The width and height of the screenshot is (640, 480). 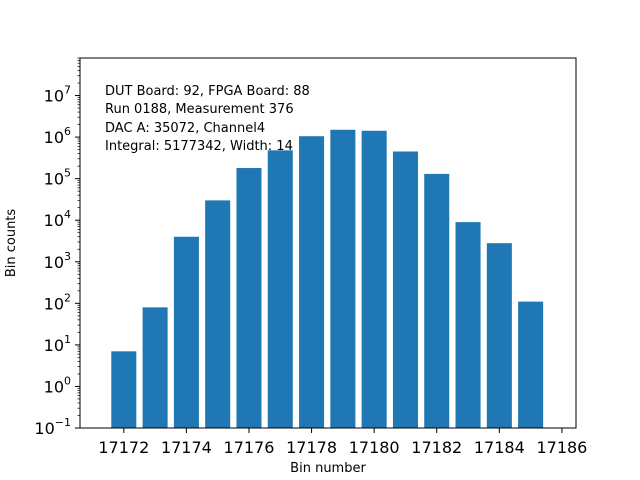 What do you see at coordinates (436, 447) in the screenshot?
I see `x-tick-label: 17182` at bounding box center [436, 447].